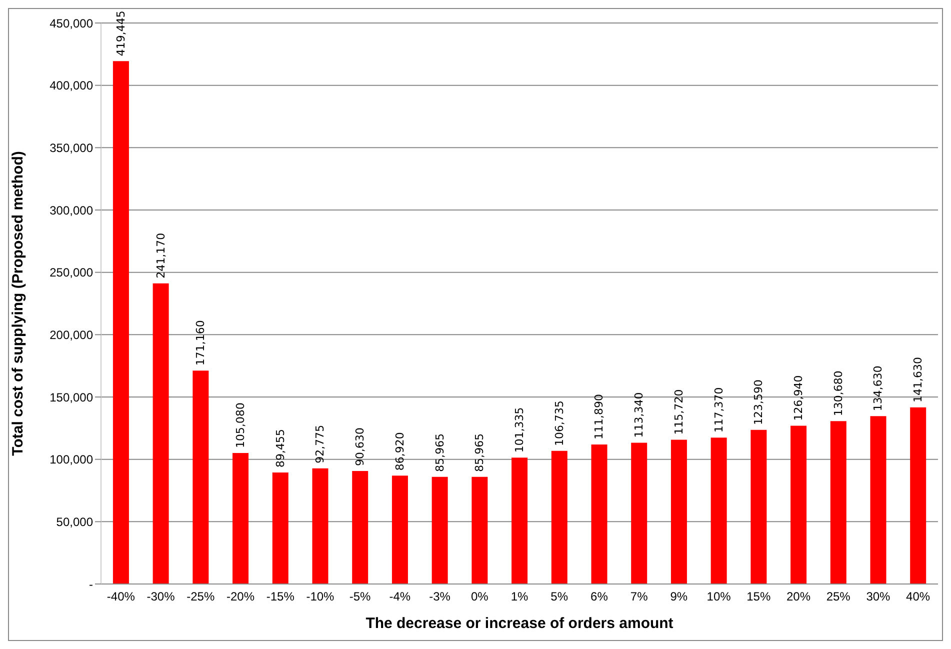 This screenshot has width=951, height=649. I want to click on y-tick-label: 100,000, so click(72, 459).